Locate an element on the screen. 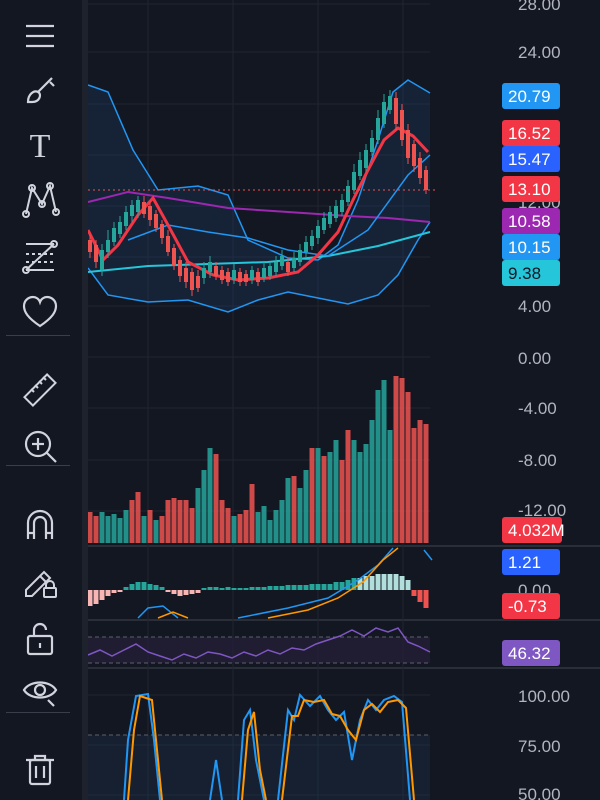  favorites-heart-tool is located at coordinates (40, 312).